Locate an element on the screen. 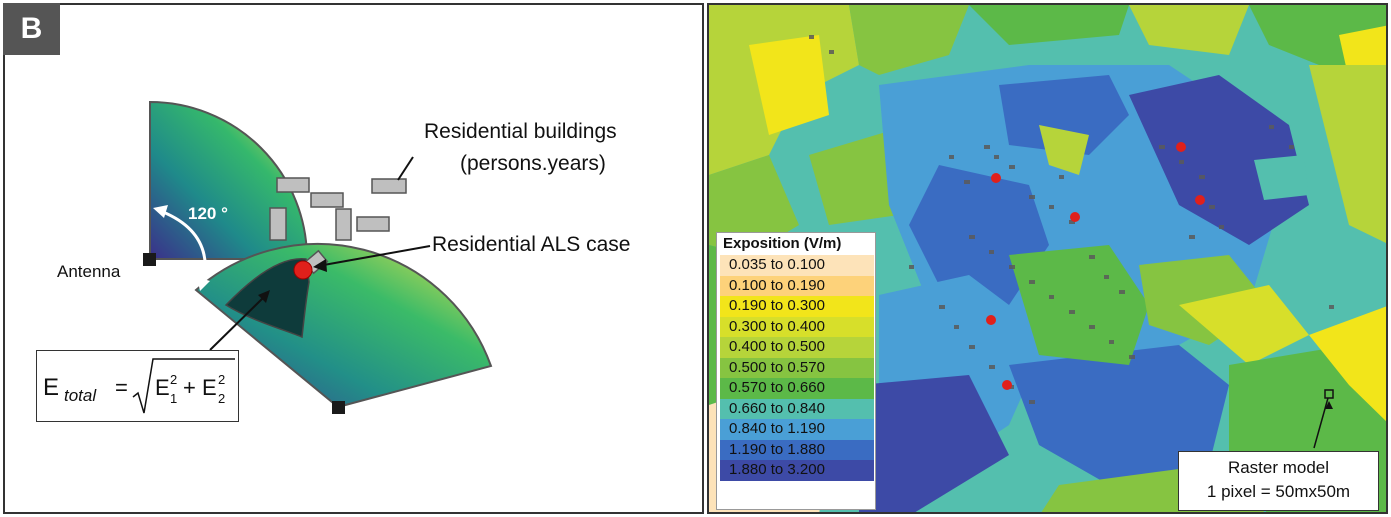 The width and height of the screenshot is (1391, 517). leader-buildings is located at coordinates (405, 168).